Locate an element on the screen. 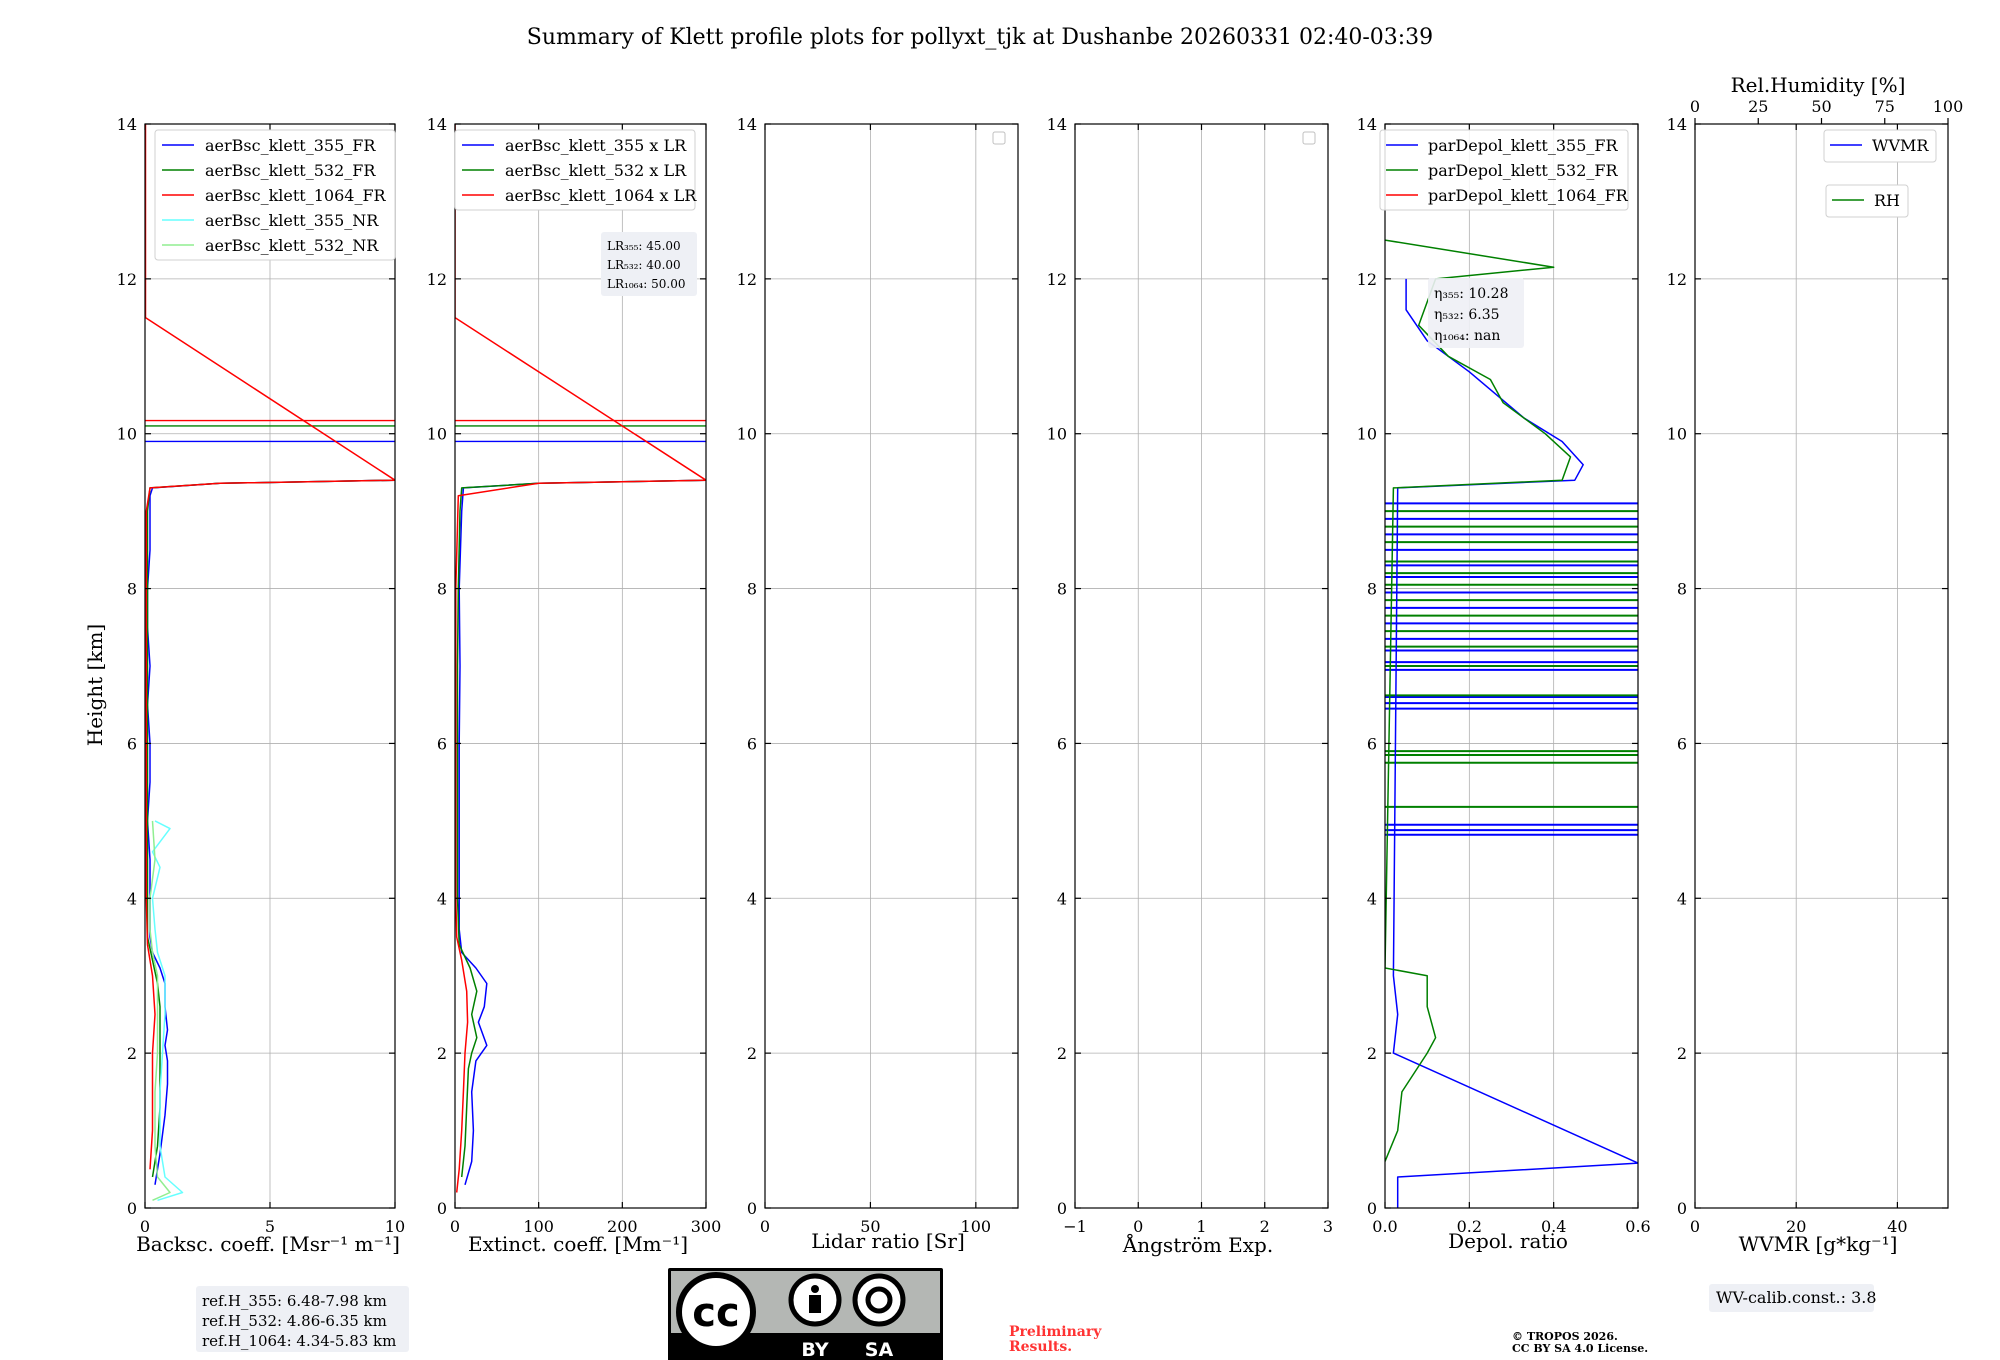  x-tick-labels: 0 100 200 300 is located at coordinates (585, 1226).